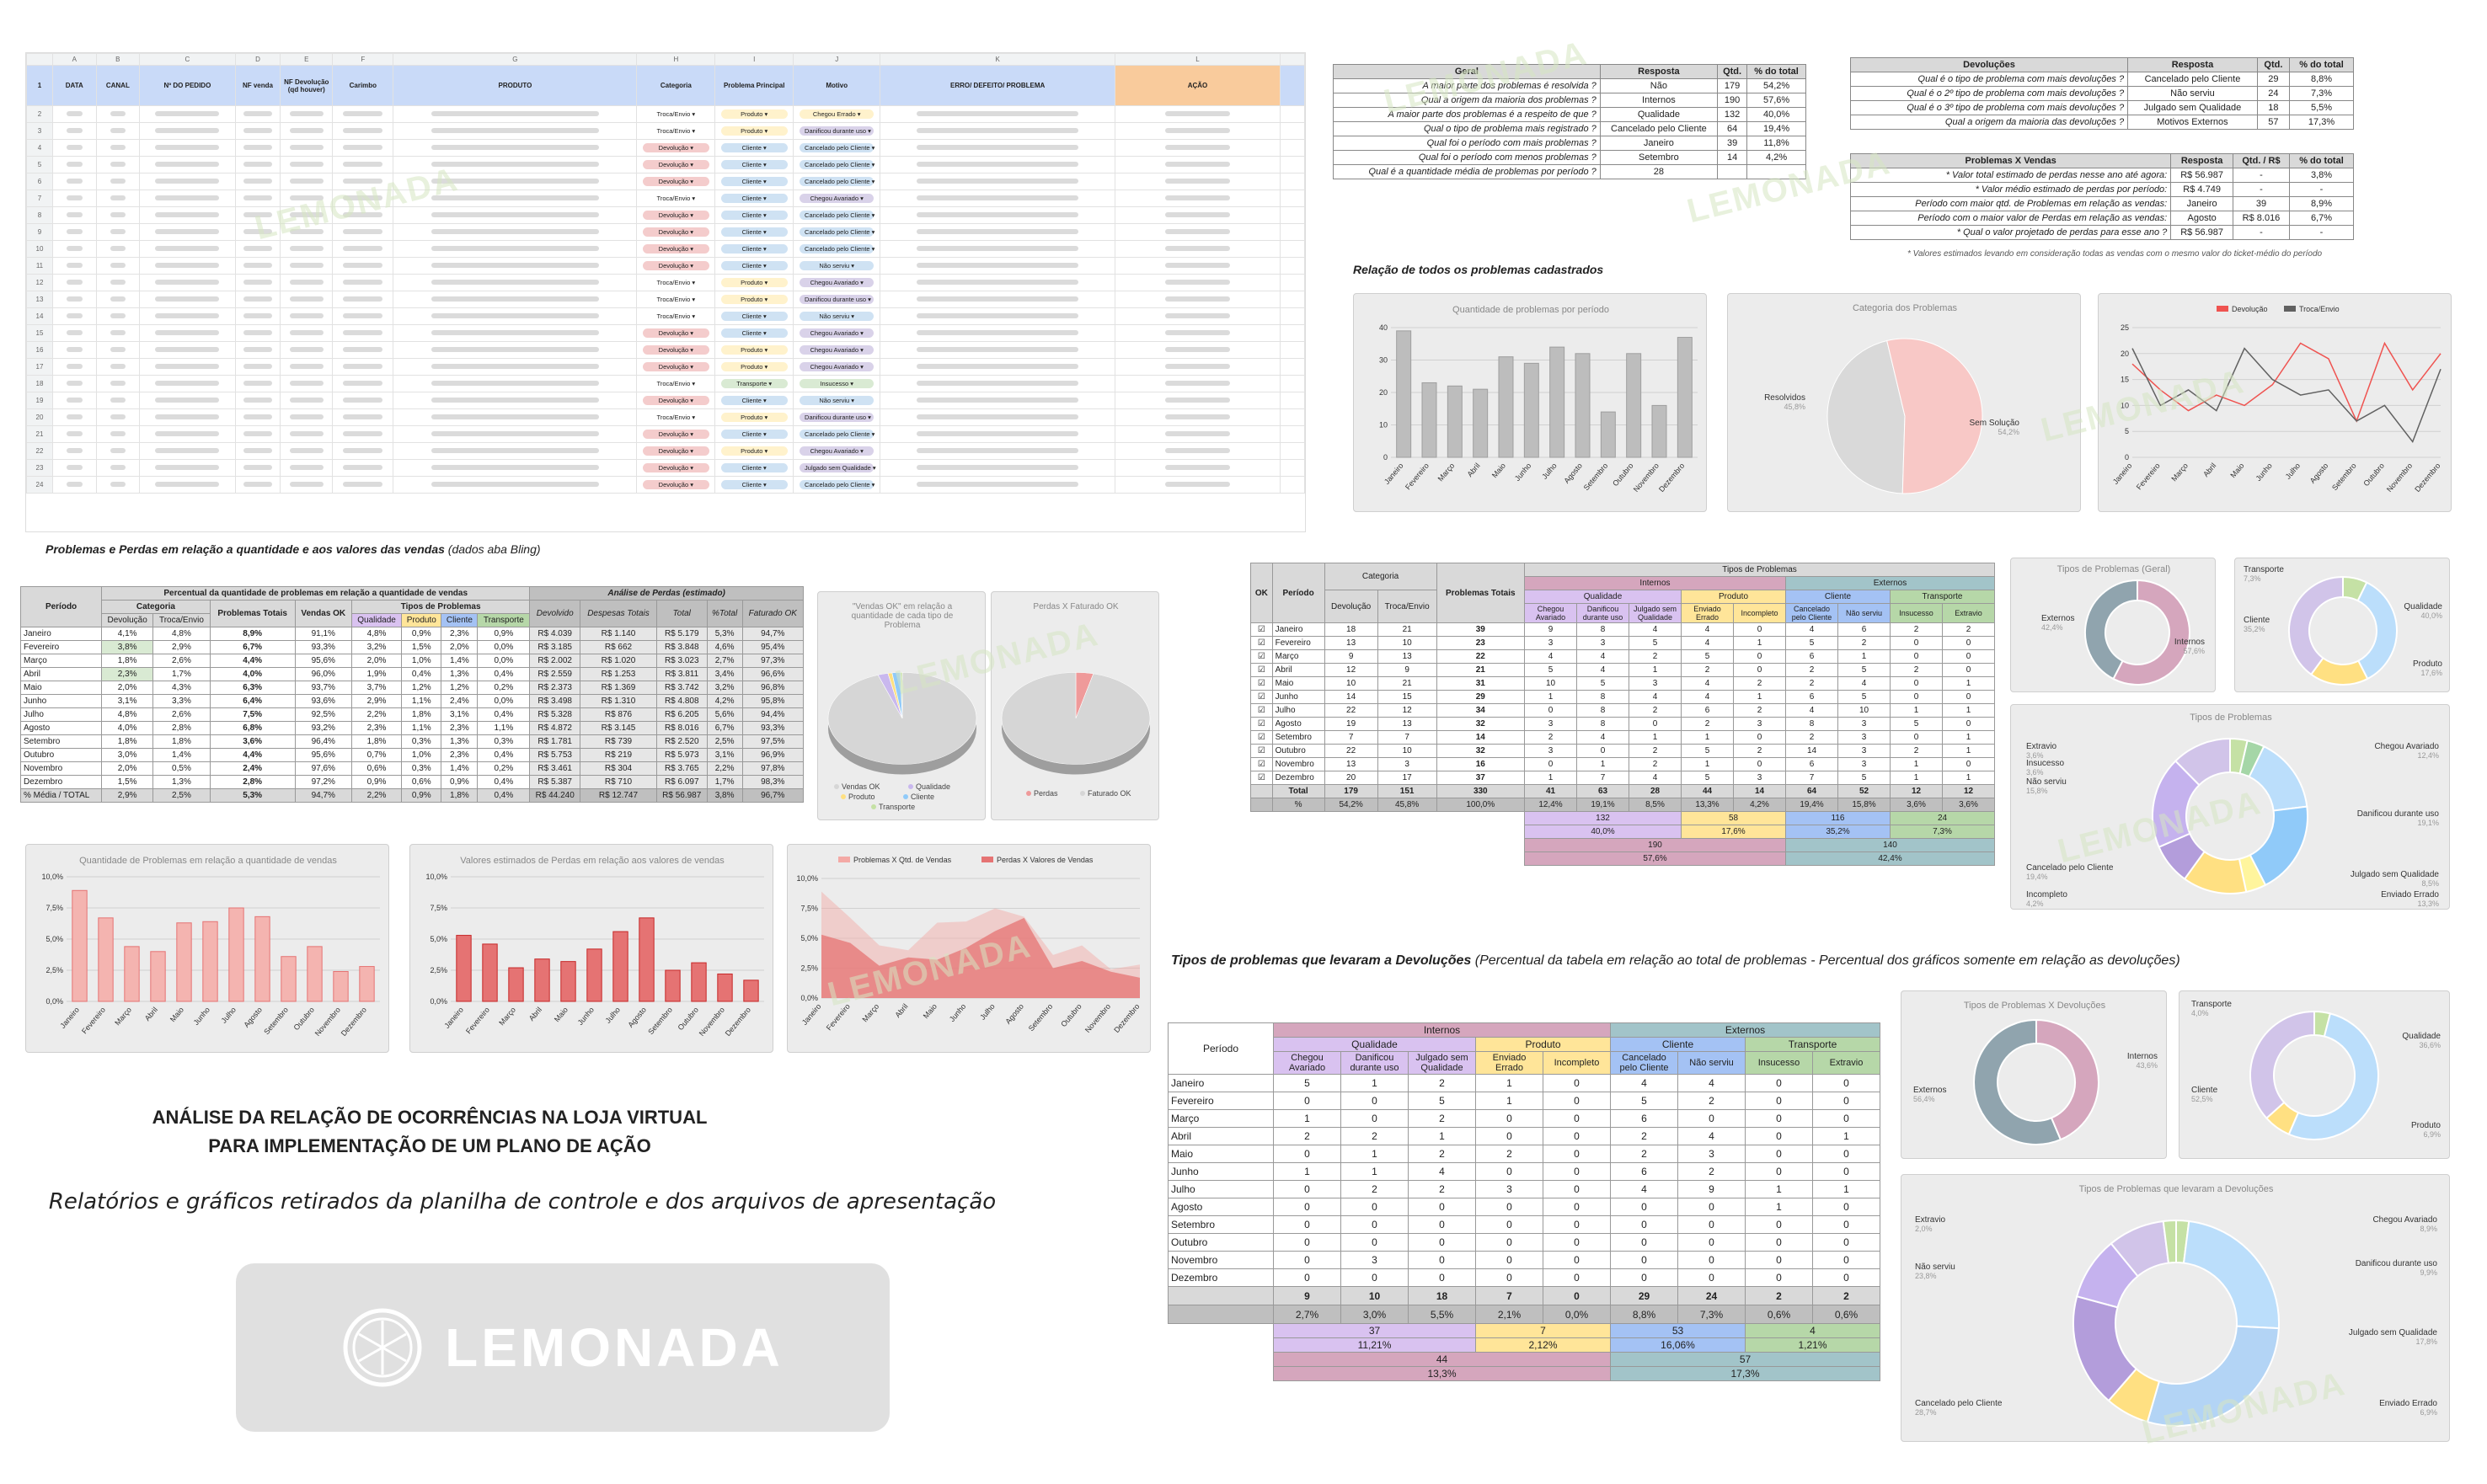  I want to click on motive-dropdown: Chegou Errado ▾, so click(837, 114).